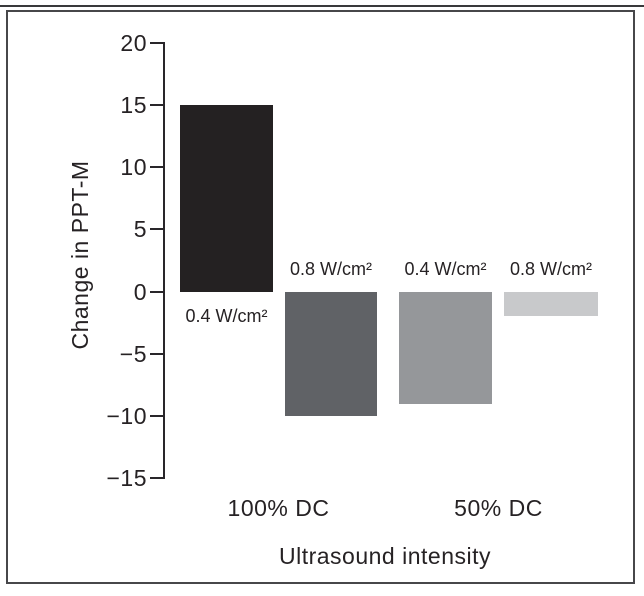  Describe the element at coordinates (140, 229) in the screenshot. I see `y-tick-label: 5` at that location.